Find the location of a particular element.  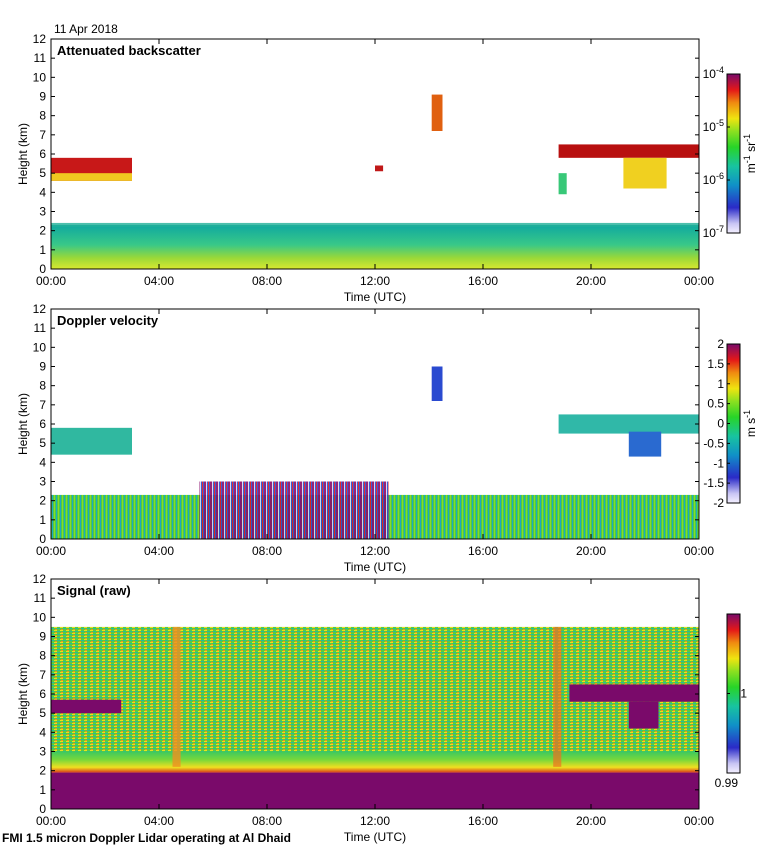

velocity-elevated-layer is located at coordinates (91, 441).